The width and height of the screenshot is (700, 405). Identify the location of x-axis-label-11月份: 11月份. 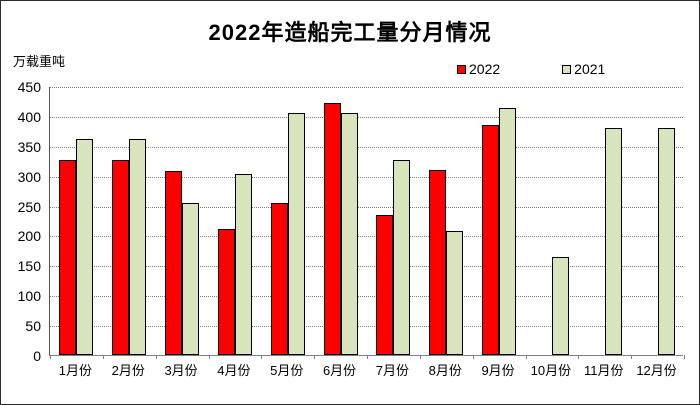
(603, 370).